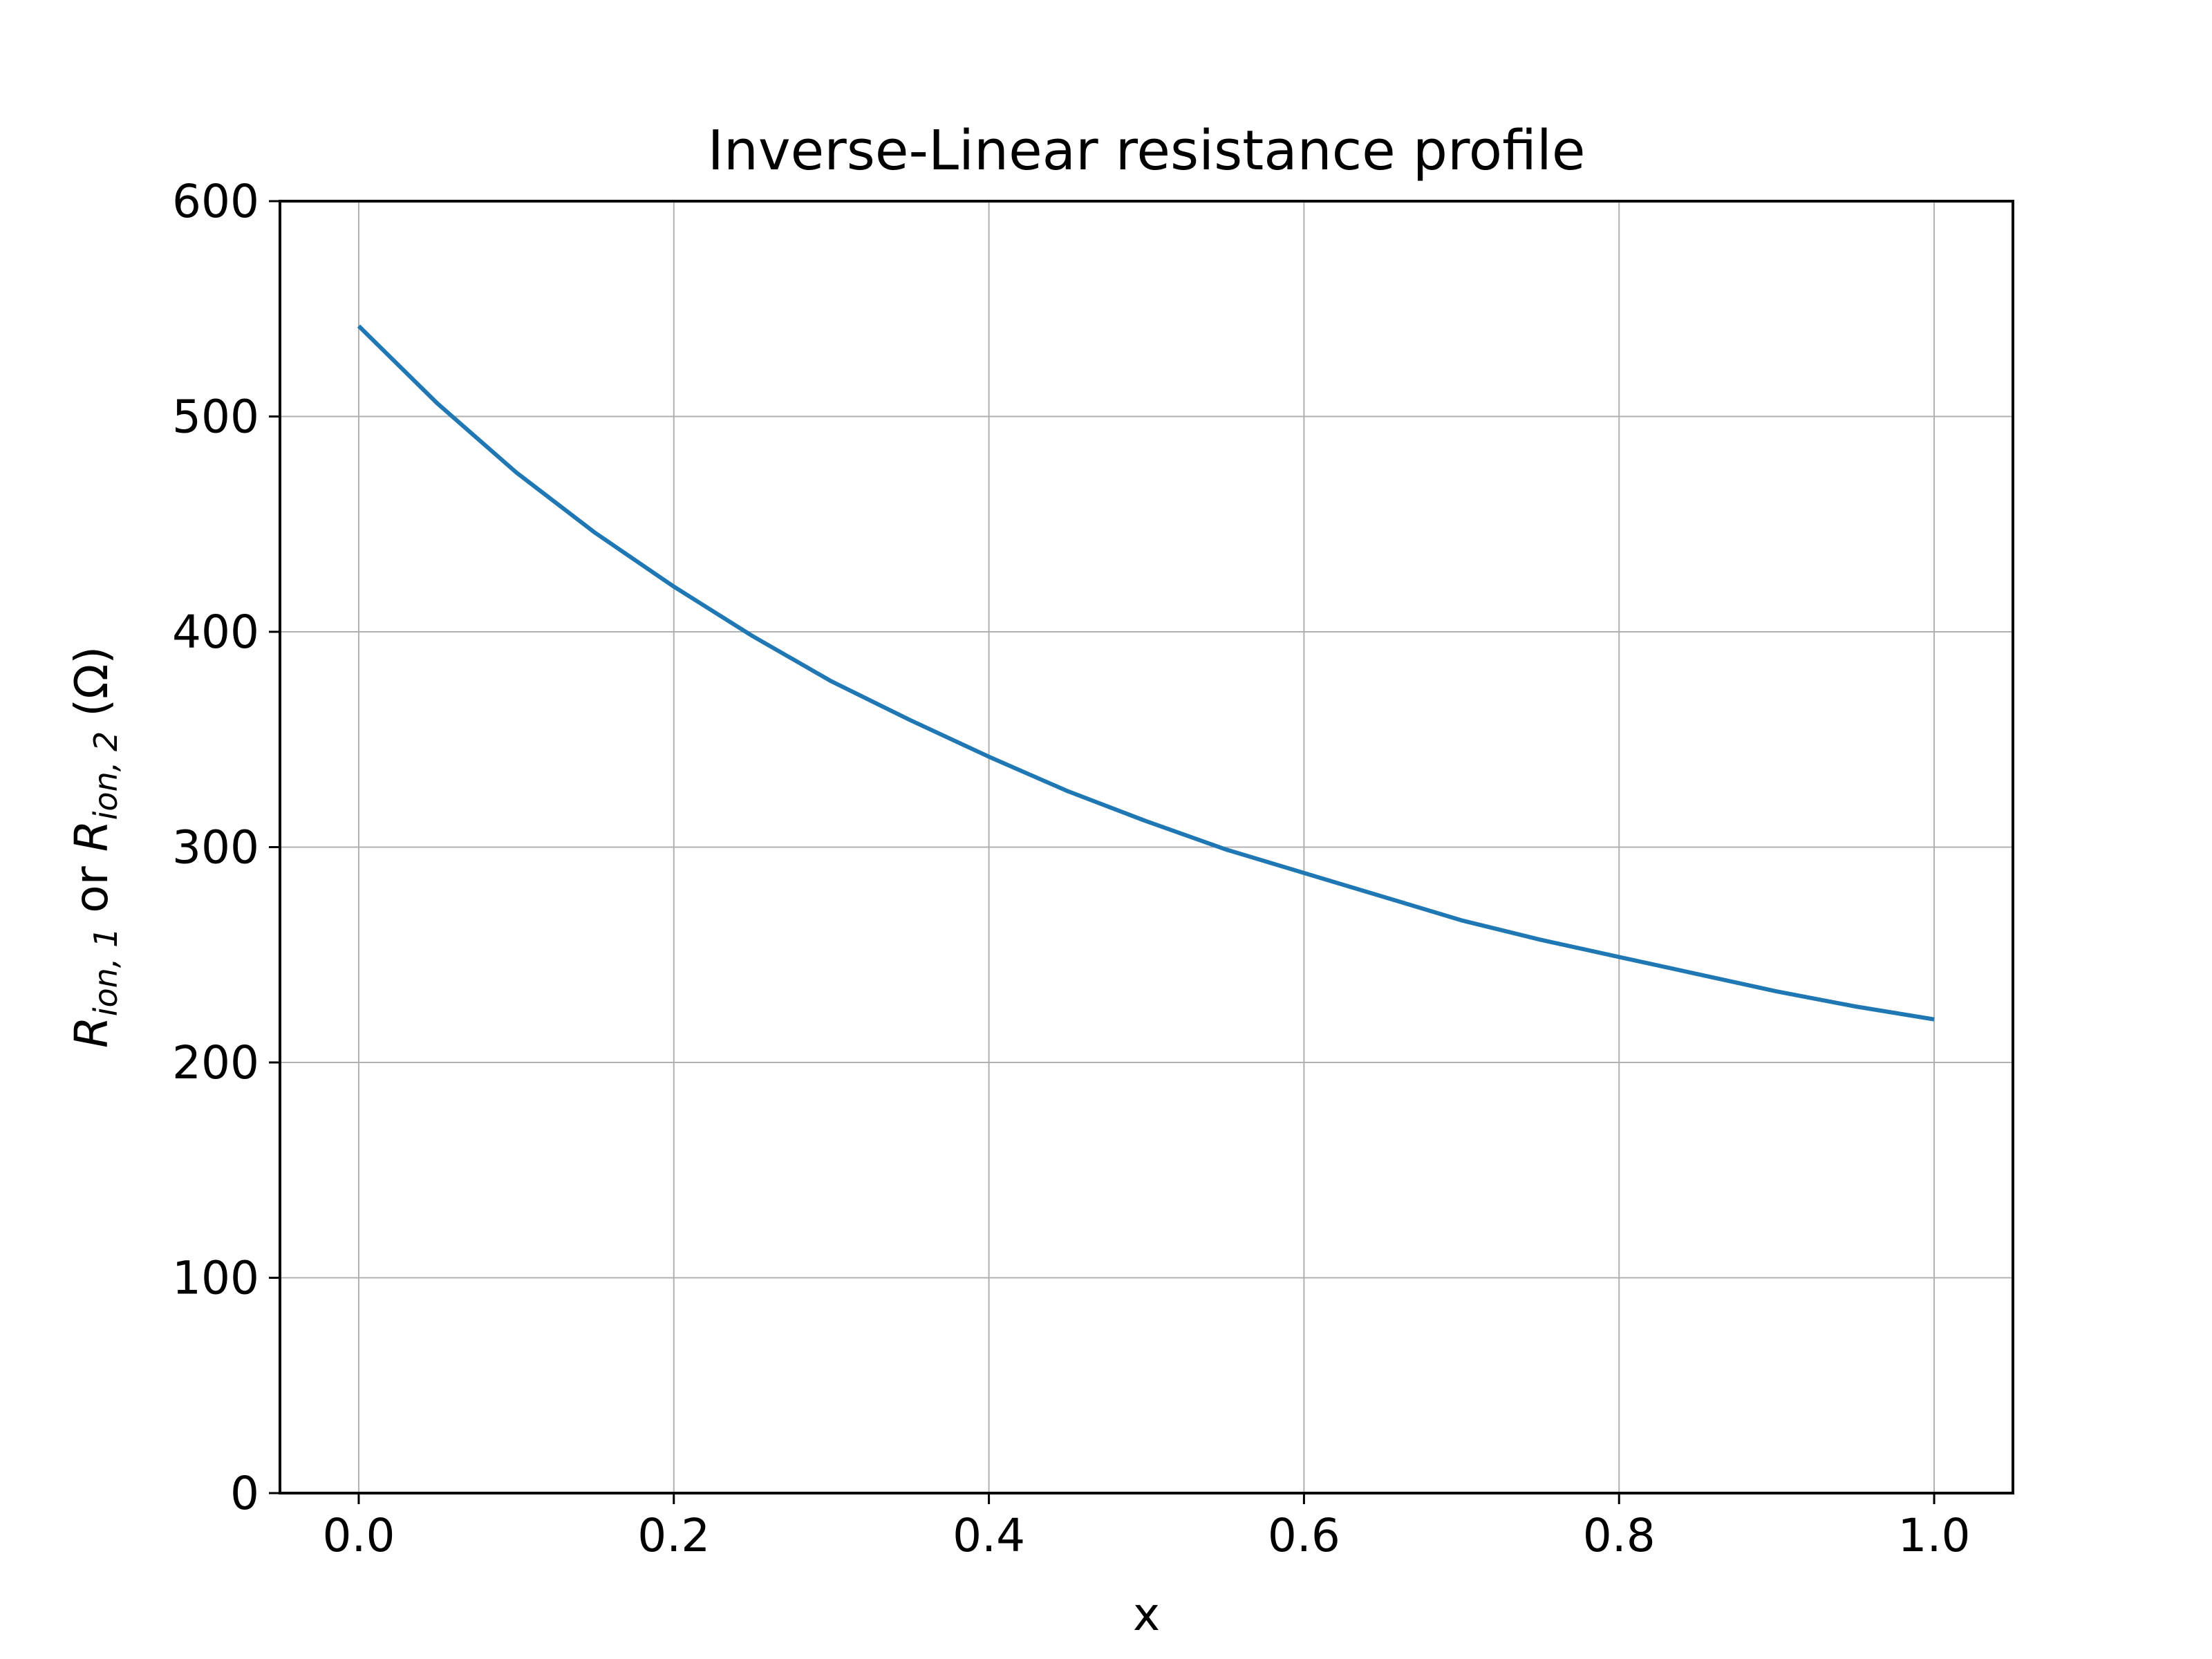 This screenshot has height=1659, width=2212. Describe the element at coordinates (215, 632) in the screenshot. I see `y-tick-label: 400` at that location.